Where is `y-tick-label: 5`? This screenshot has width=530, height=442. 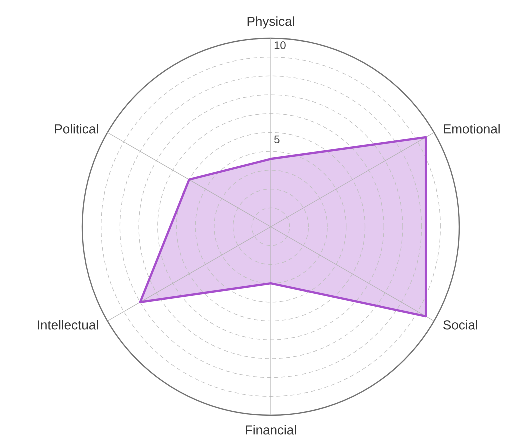
y-tick-label: 5 is located at coordinates (277, 140).